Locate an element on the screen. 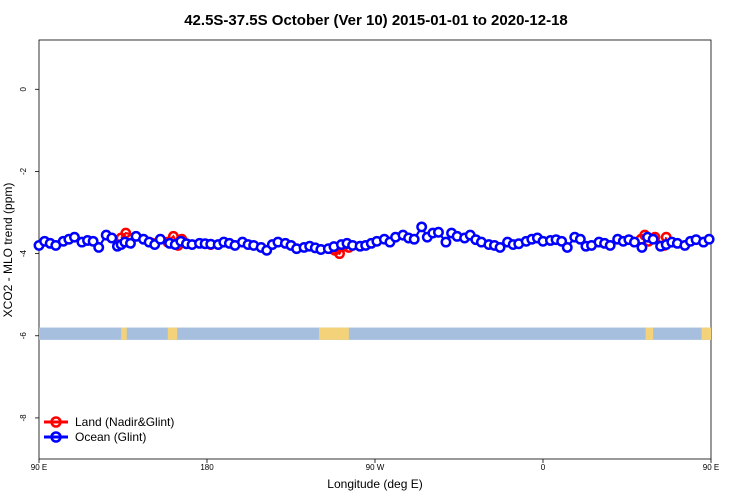  legend-item-ocean: Ocean (Glint) is located at coordinates (95, 437).